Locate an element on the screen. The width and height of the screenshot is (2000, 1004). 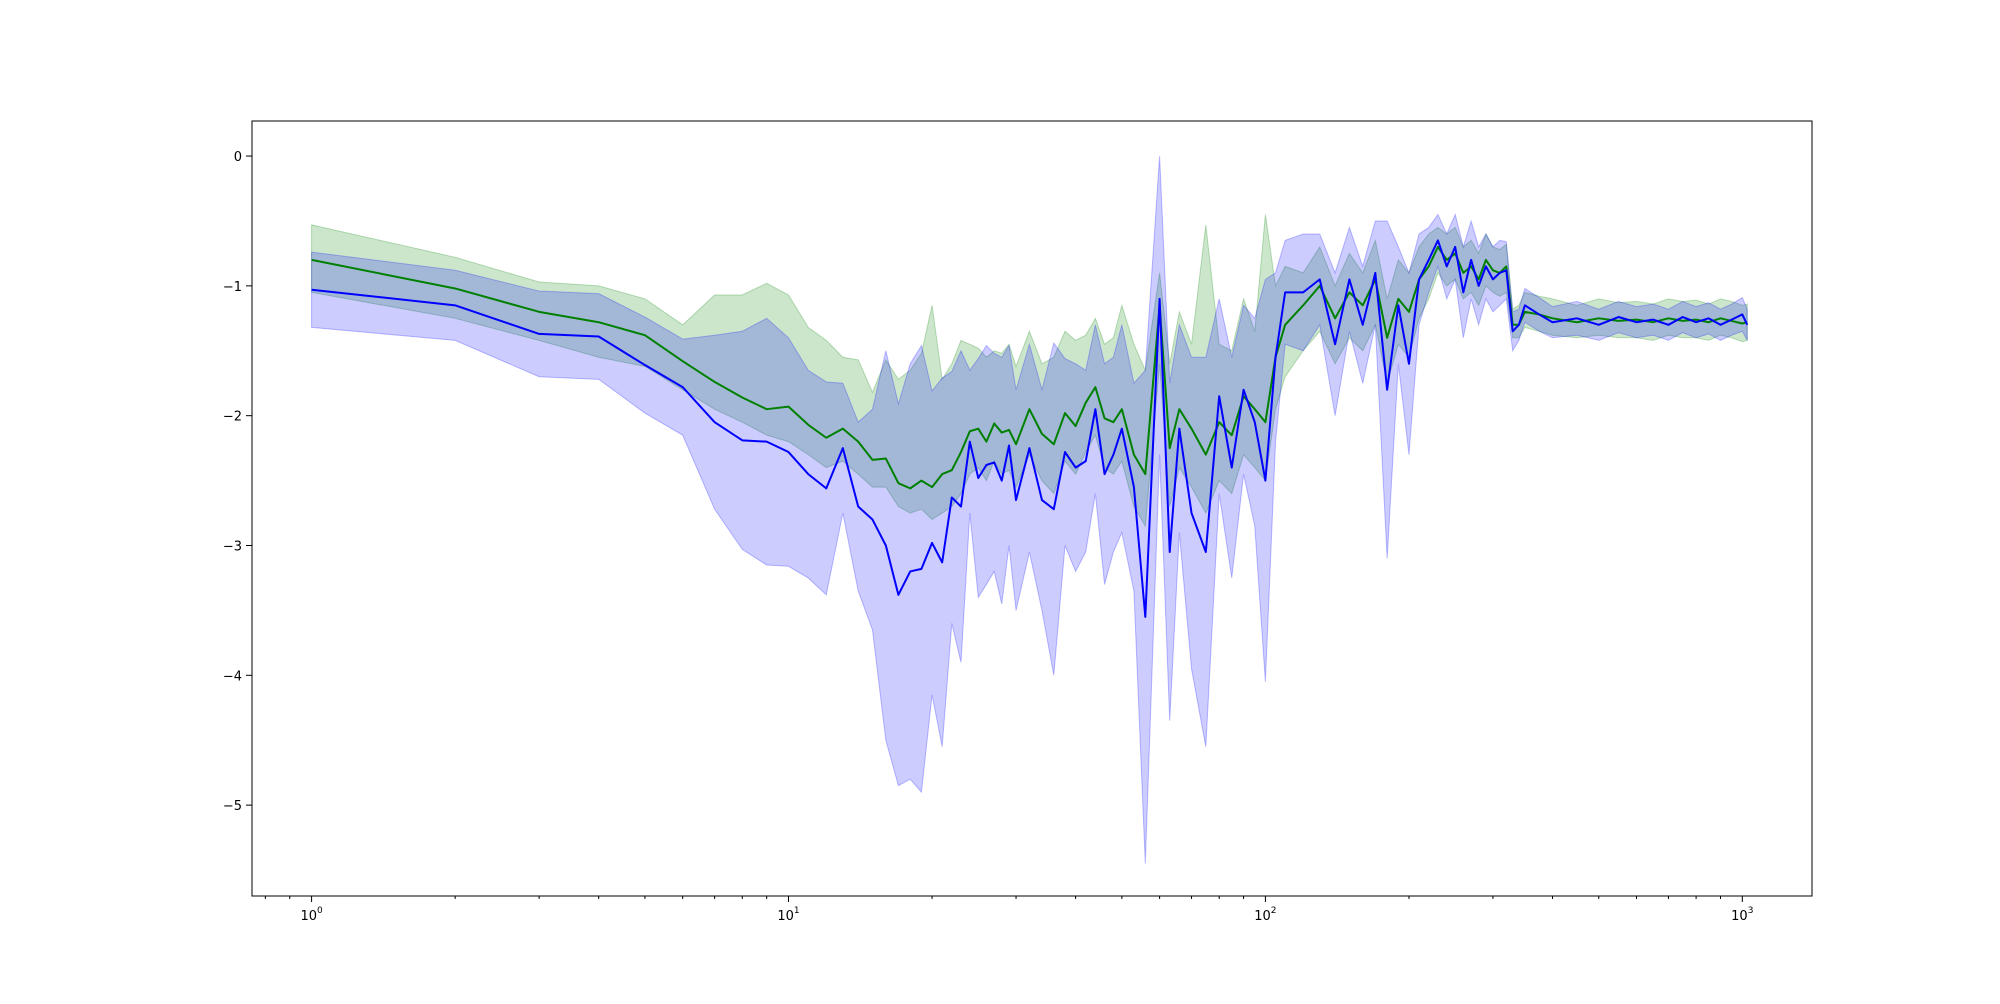
y-axis: 0 −1 −2 −3 −4 −5 is located at coordinates (237, 482).